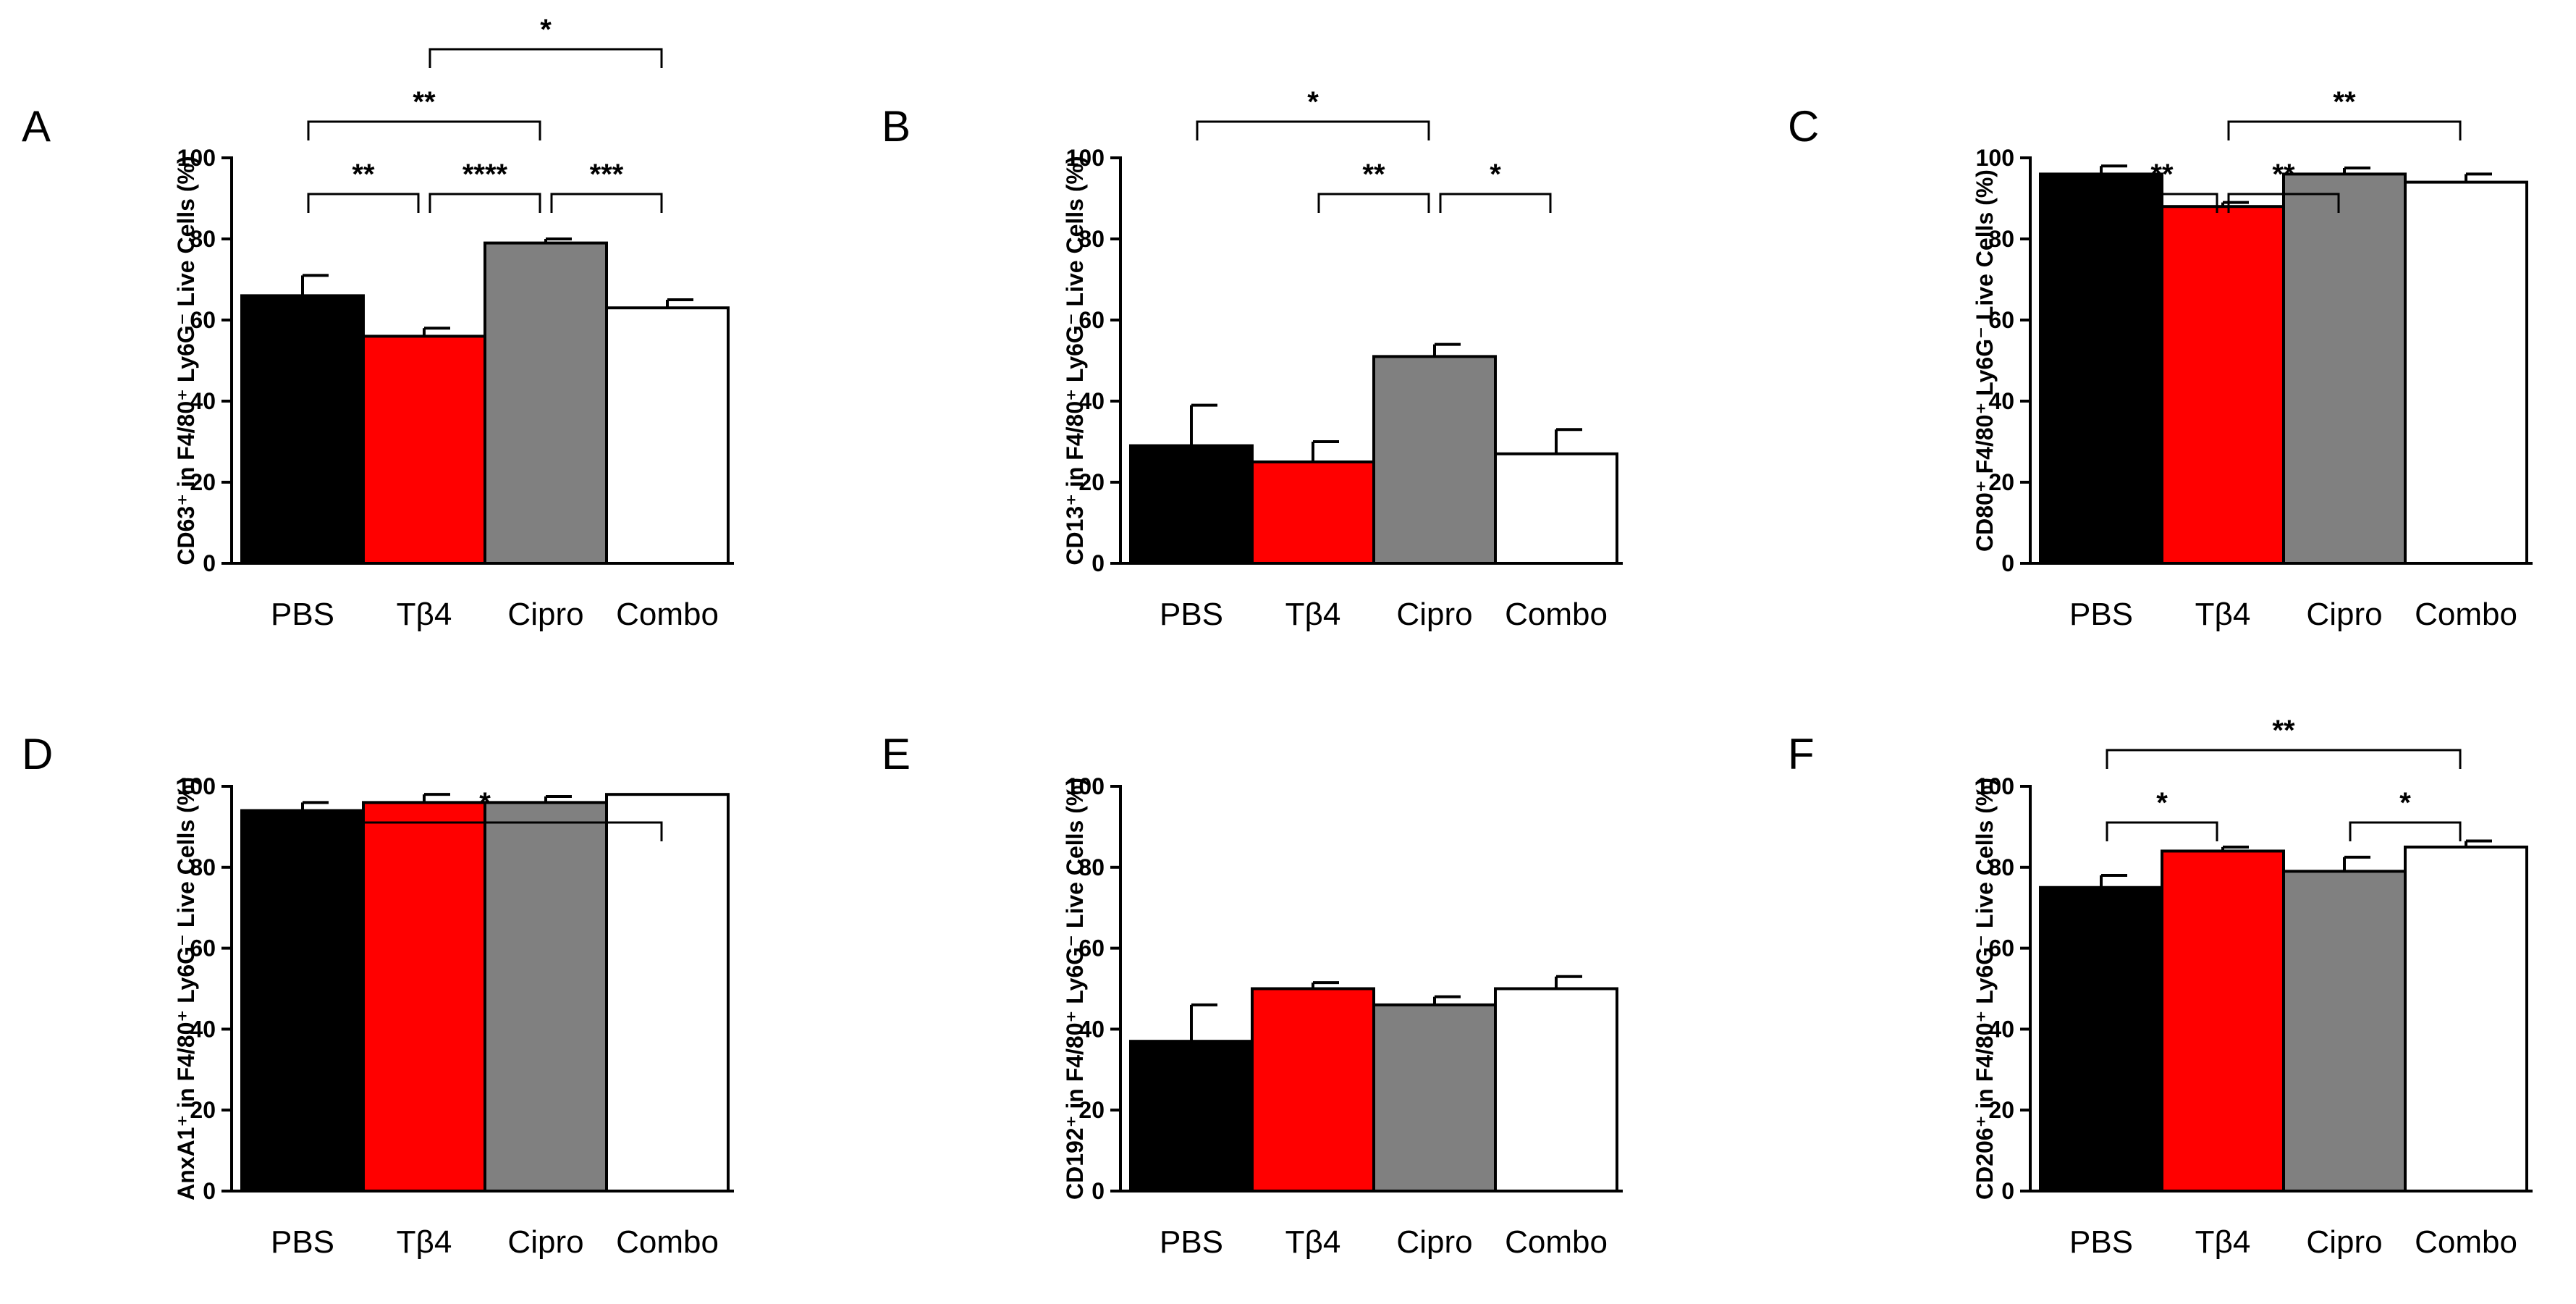  I want to click on y-axis-label: CD63⁺ in F4/80⁺ Ly6G⁻ Live Cells (%), so click(186, 360).